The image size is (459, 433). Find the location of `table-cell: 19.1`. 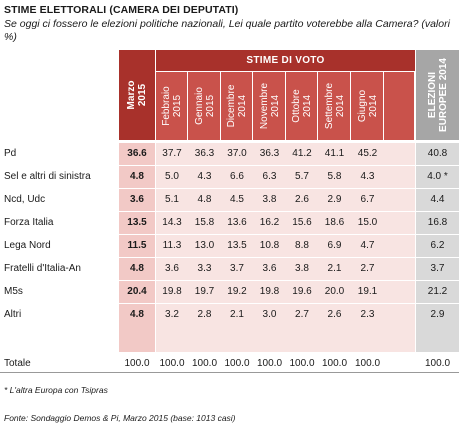

table-cell: 19.1 is located at coordinates (367, 291).